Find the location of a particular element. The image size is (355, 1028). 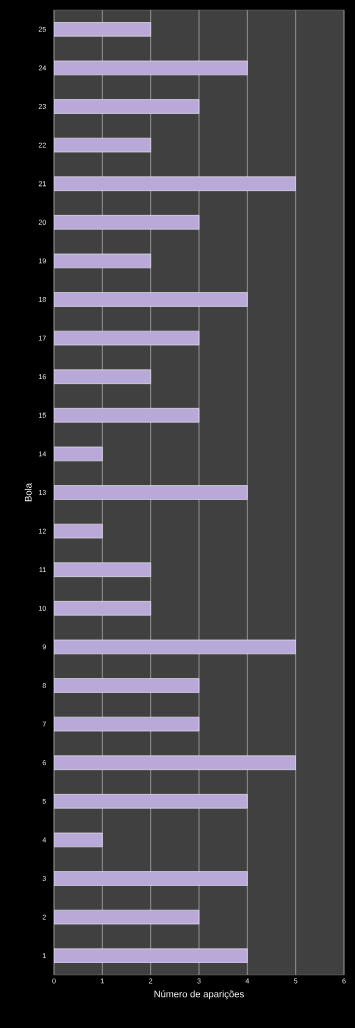

x-axis-title: Número de aparições is located at coordinates (199, 995).